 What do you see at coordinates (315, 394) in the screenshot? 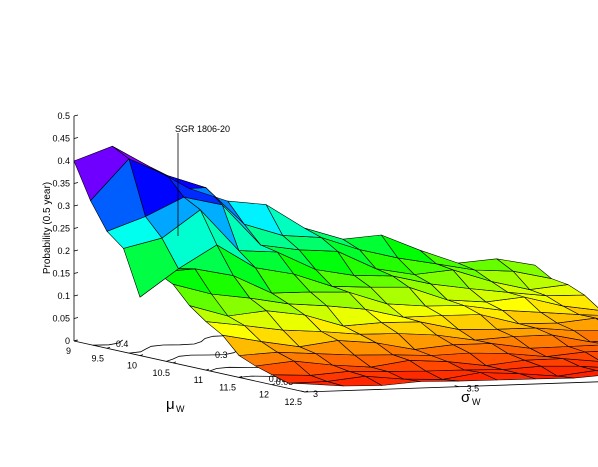
I see `sigma-tick-label: 3` at bounding box center [315, 394].